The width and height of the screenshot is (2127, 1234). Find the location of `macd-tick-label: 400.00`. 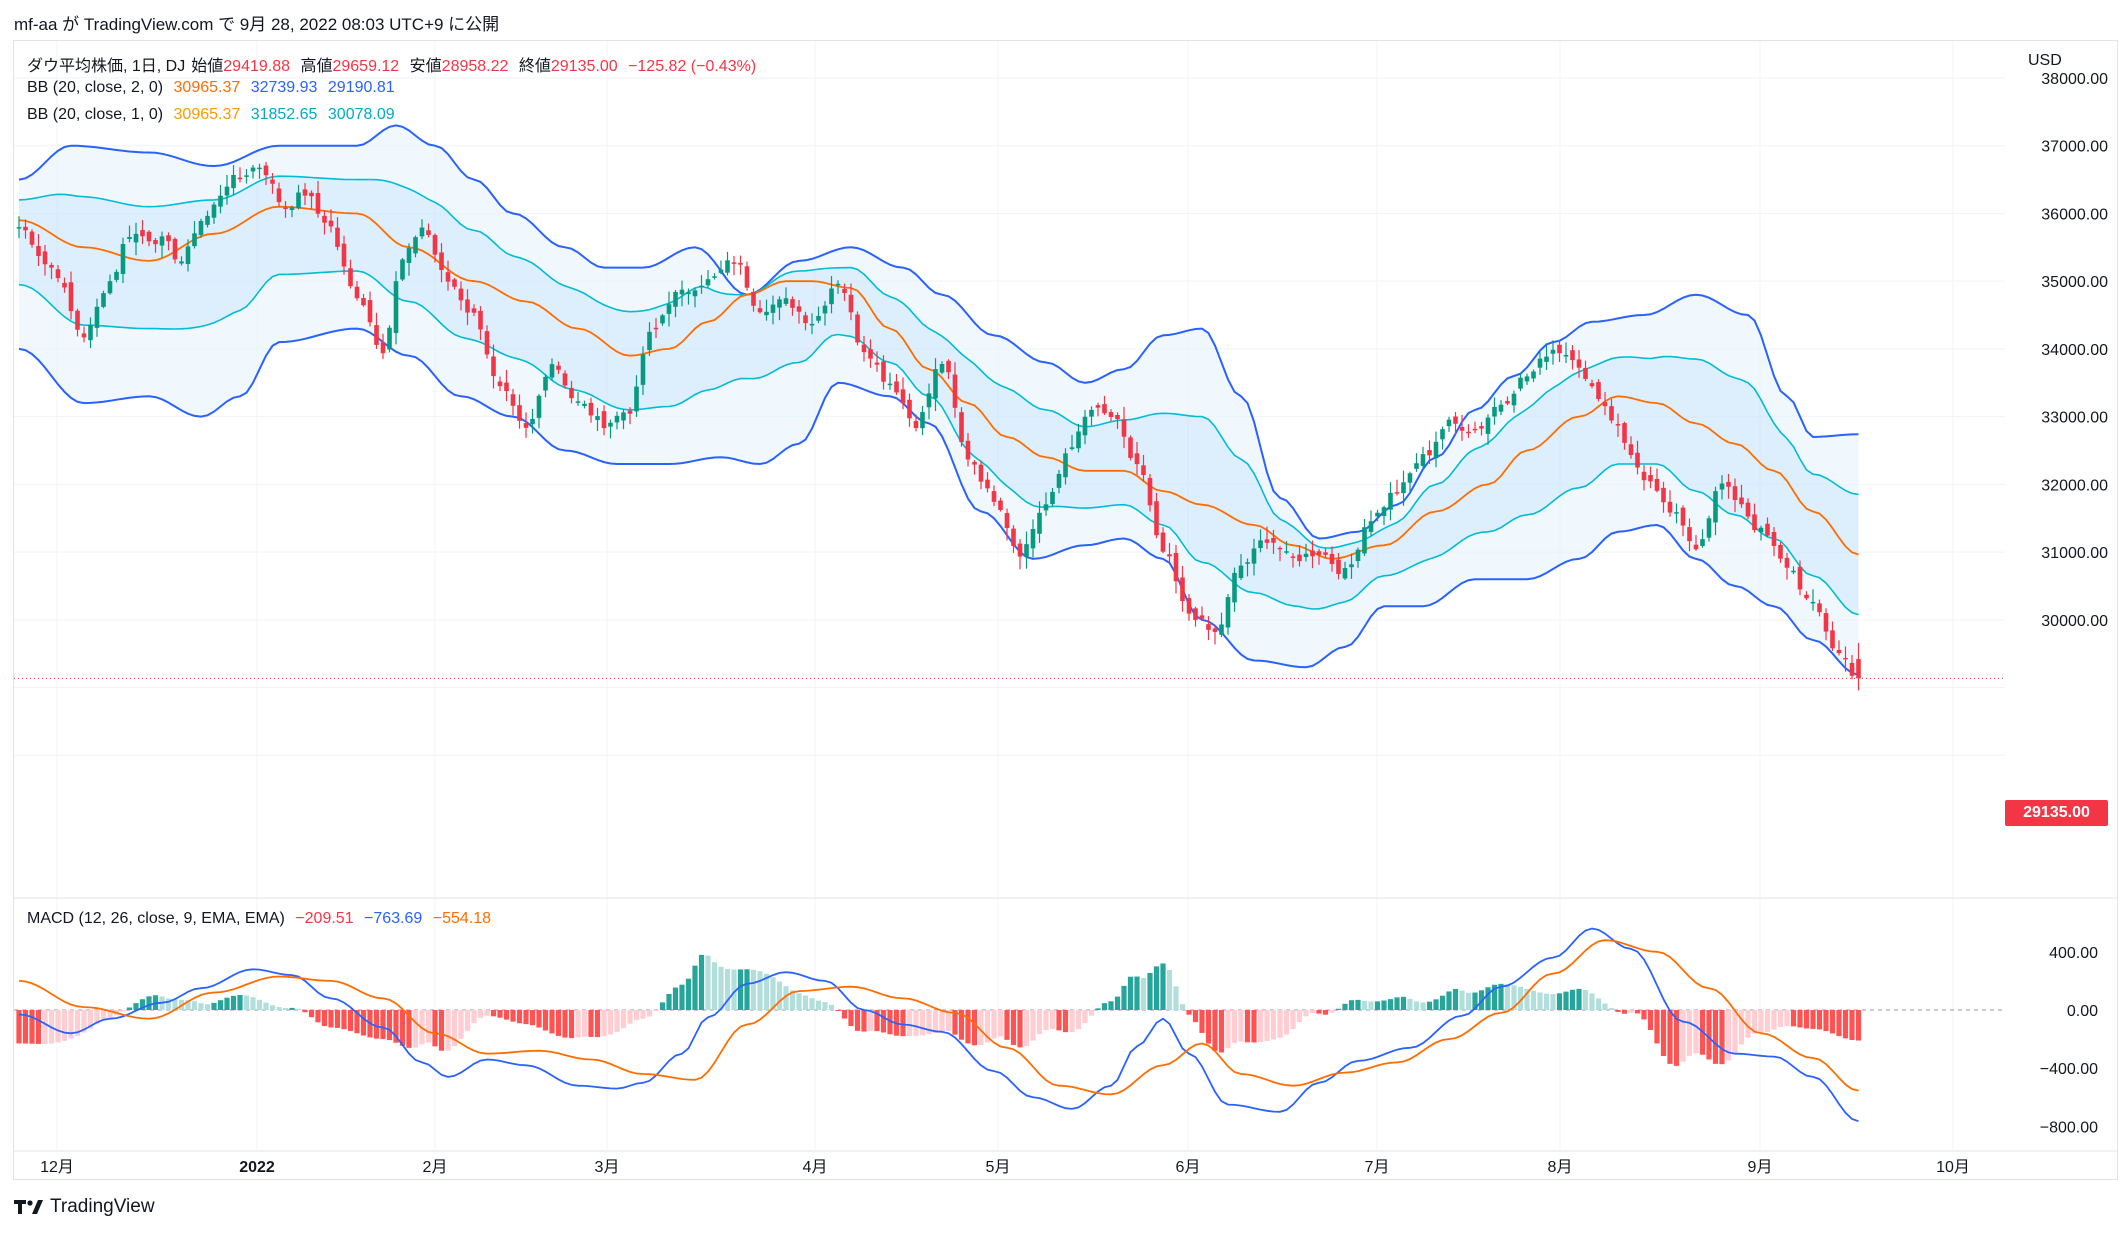

macd-tick-label: 400.00 is located at coordinates (2073, 953).